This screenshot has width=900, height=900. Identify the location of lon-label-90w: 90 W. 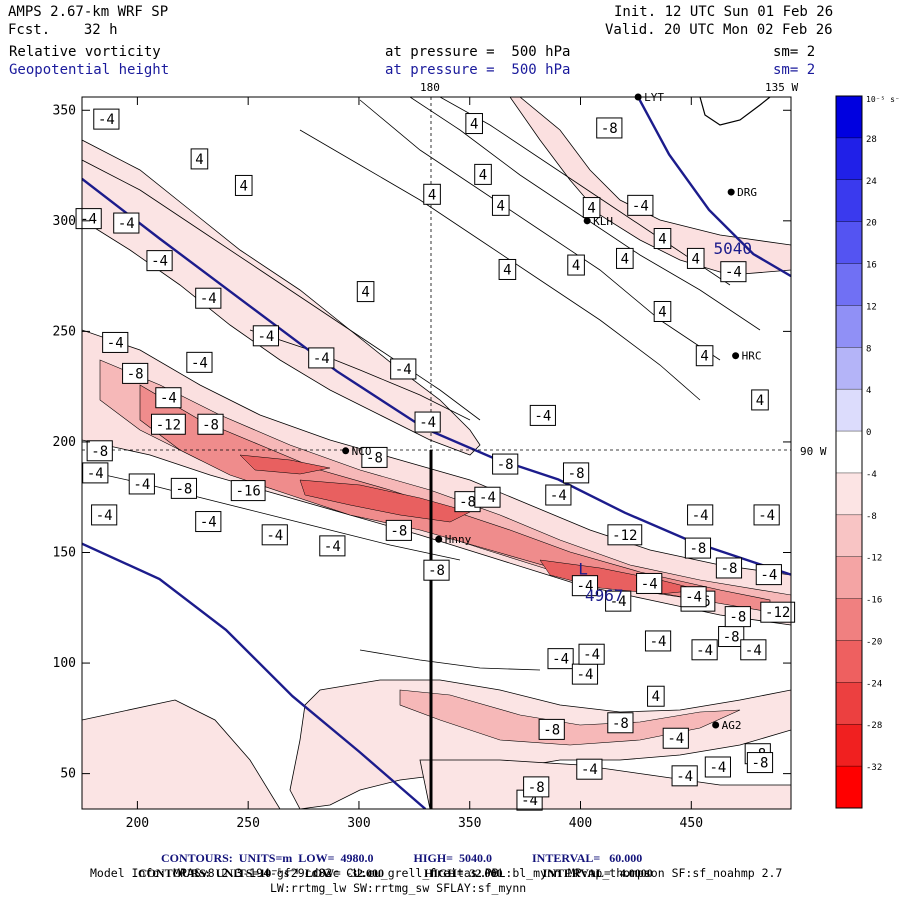
(813, 451).